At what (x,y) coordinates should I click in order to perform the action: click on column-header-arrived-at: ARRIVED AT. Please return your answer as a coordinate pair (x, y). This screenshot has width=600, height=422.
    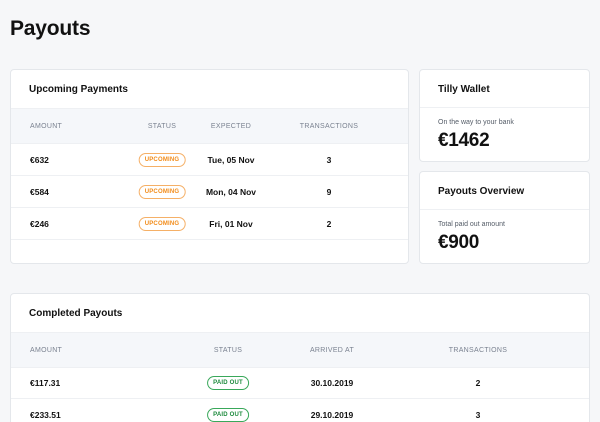
    Looking at the image, I should click on (332, 350).